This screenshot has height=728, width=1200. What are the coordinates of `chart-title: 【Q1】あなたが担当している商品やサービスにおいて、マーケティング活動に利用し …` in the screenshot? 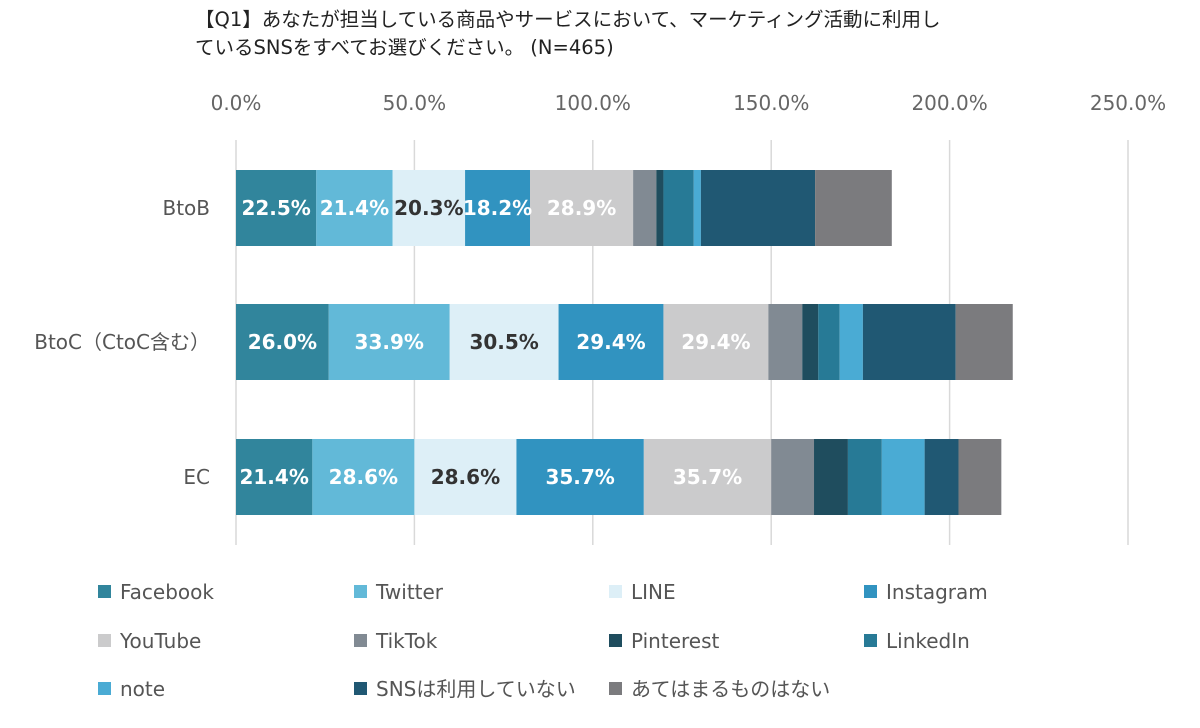 It's located at (690, 34).